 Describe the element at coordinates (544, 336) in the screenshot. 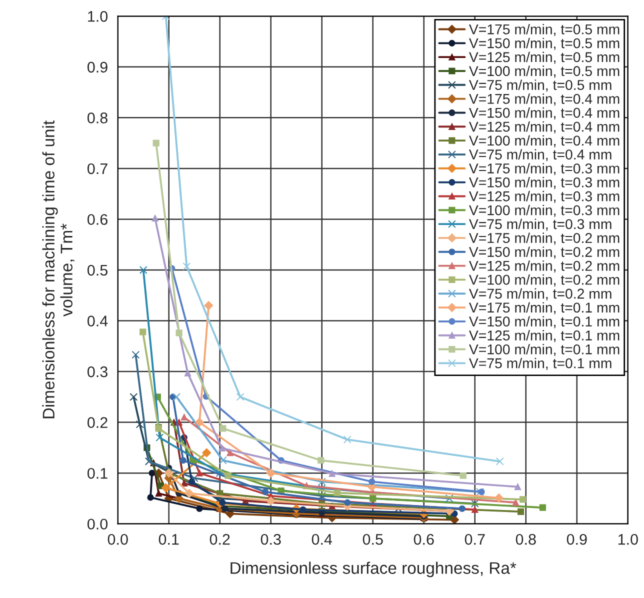

I see `legend-label: V=125 m/min, t=0.1 mm` at that location.